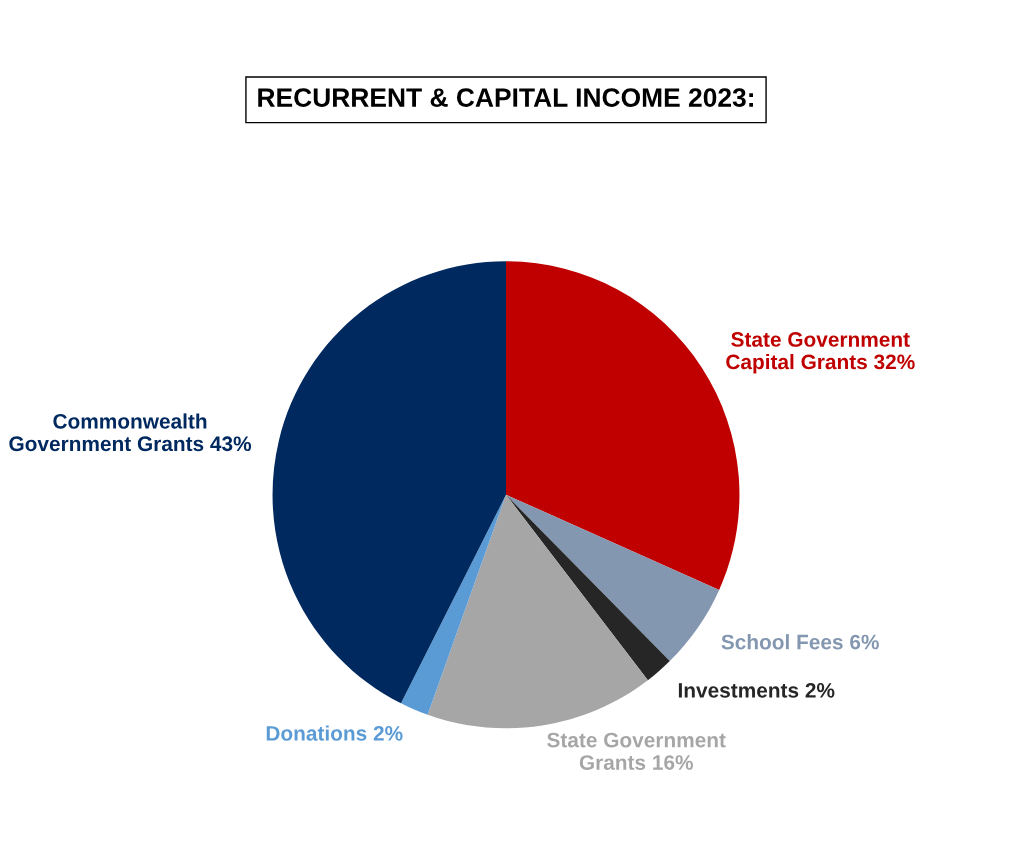 This screenshot has width=1012, height=868. Describe the element at coordinates (756, 690) in the screenshot. I see `slice-label: Investments 2%` at that location.